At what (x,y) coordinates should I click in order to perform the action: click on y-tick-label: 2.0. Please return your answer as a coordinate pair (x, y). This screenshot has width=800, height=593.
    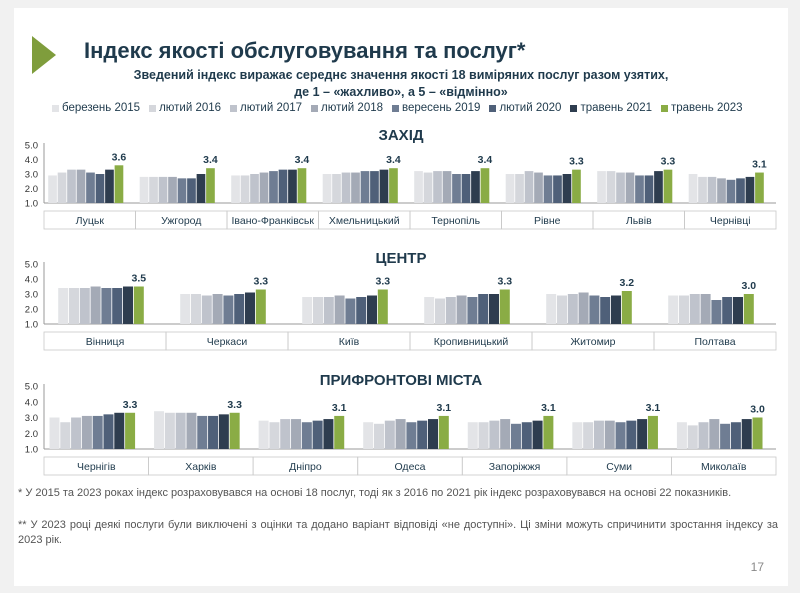
    Looking at the image, I should click on (31, 310).